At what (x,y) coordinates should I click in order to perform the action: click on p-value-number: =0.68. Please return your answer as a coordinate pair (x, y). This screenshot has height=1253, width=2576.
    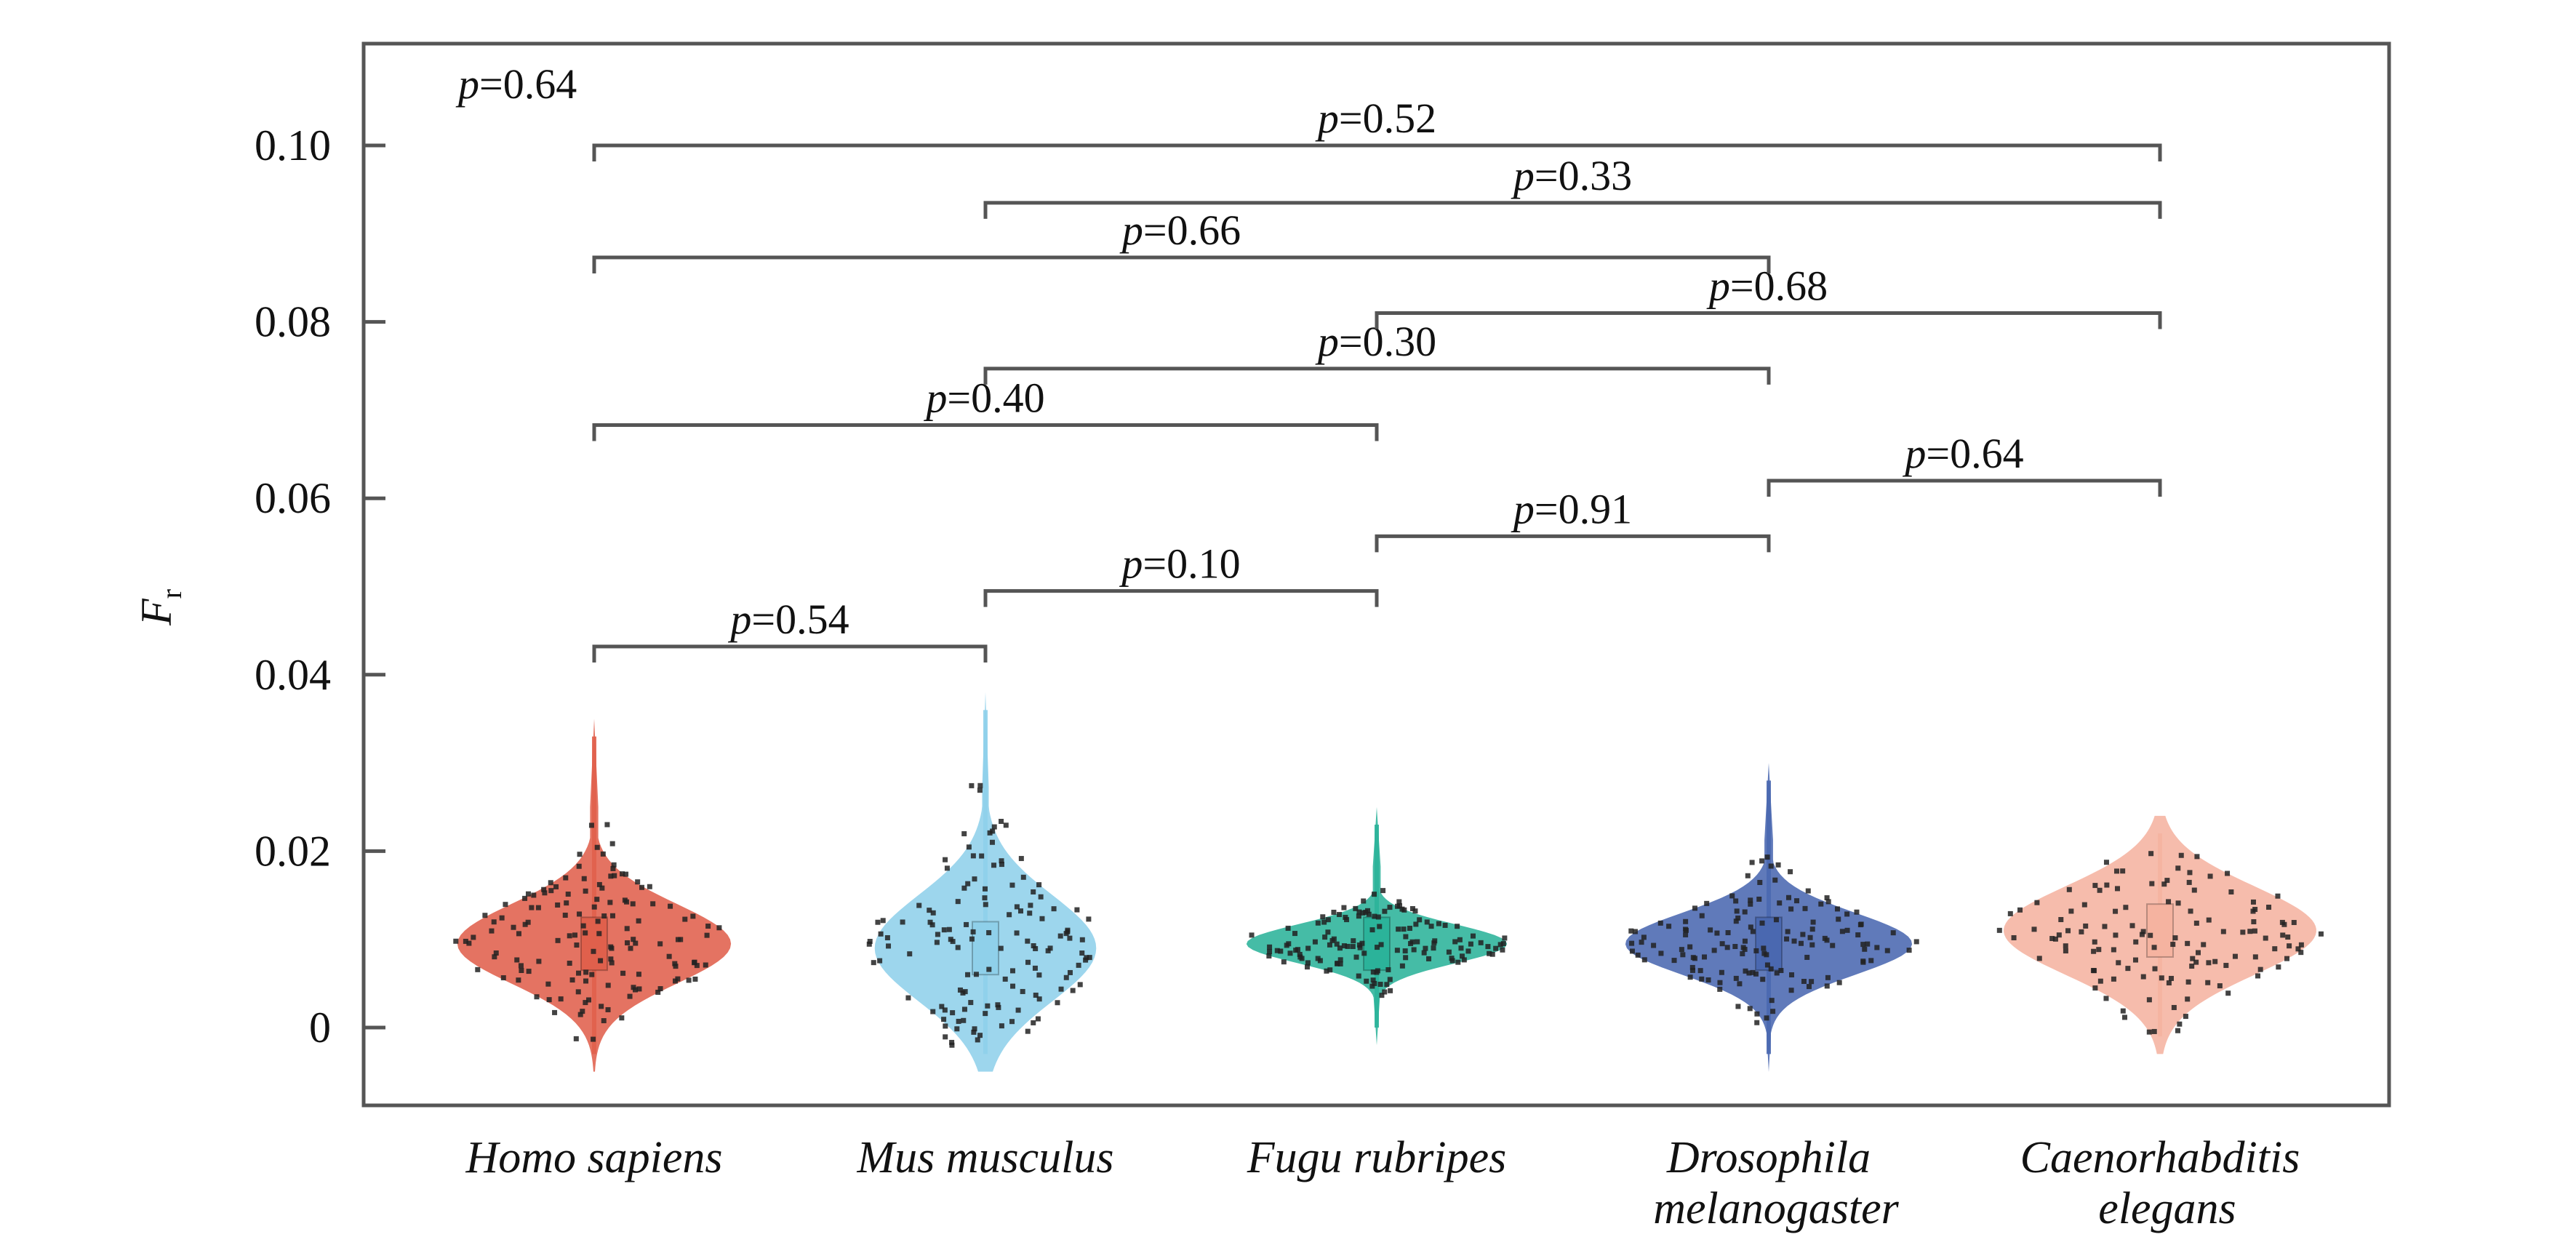
    Looking at the image, I should click on (1779, 285).